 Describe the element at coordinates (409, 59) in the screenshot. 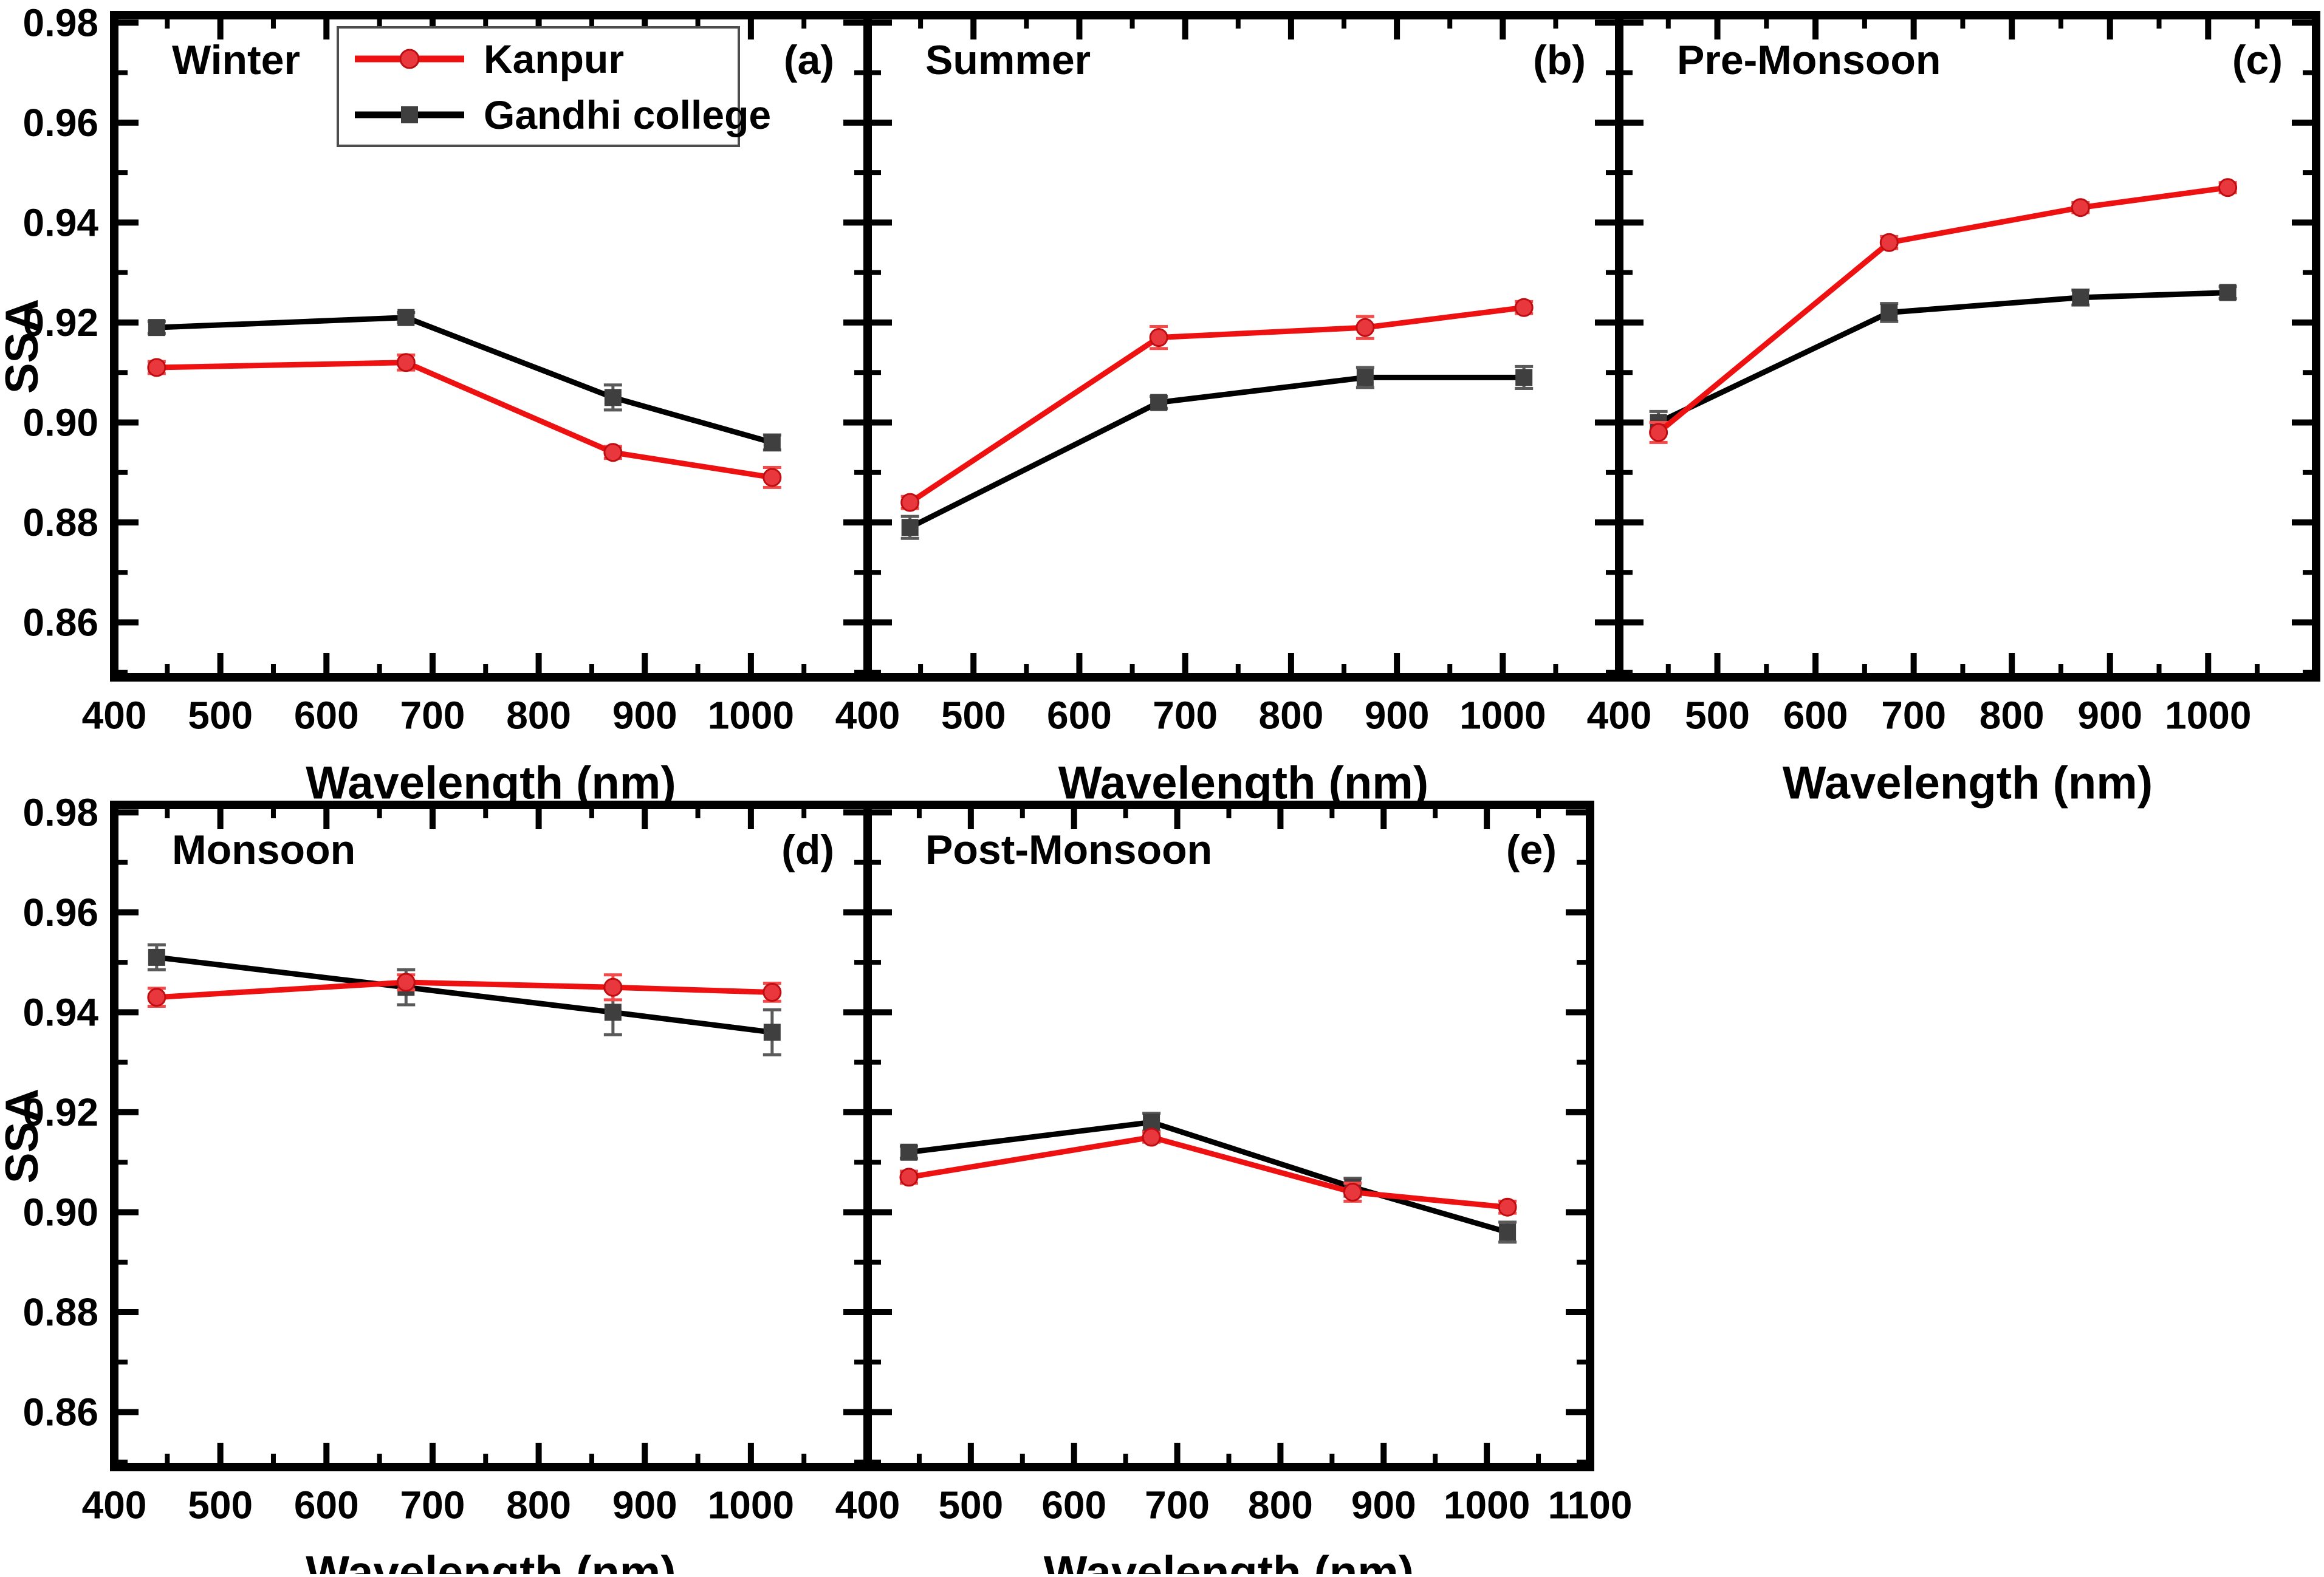

I see `legend-circle-marker` at that location.